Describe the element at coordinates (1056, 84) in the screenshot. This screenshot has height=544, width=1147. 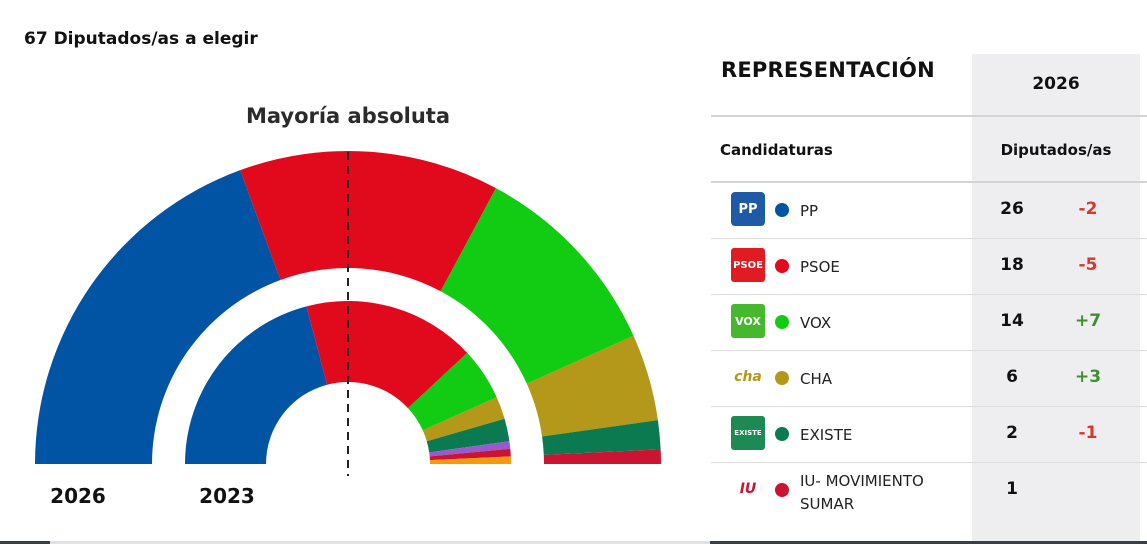
I see `table-year: 2026` at that location.